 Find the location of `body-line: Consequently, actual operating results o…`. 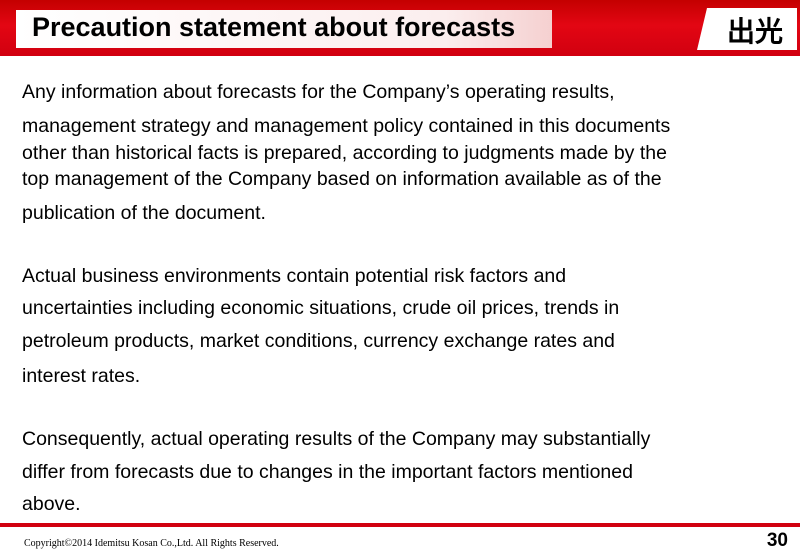

body-line: Consequently, actual operating results o… is located at coordinates (336, 439).